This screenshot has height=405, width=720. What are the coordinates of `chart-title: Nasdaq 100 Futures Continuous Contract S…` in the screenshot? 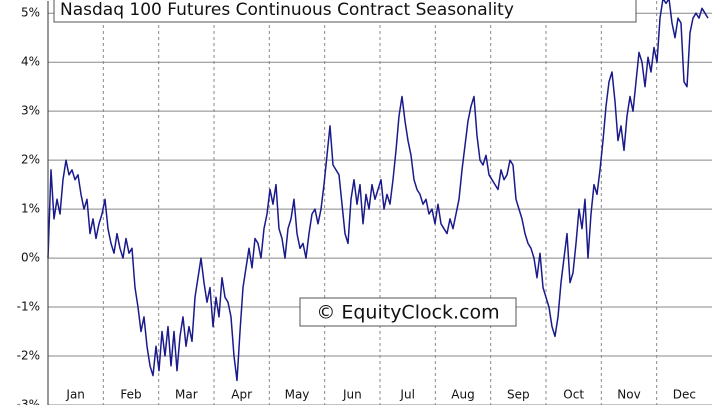 It's located at (287, 10).